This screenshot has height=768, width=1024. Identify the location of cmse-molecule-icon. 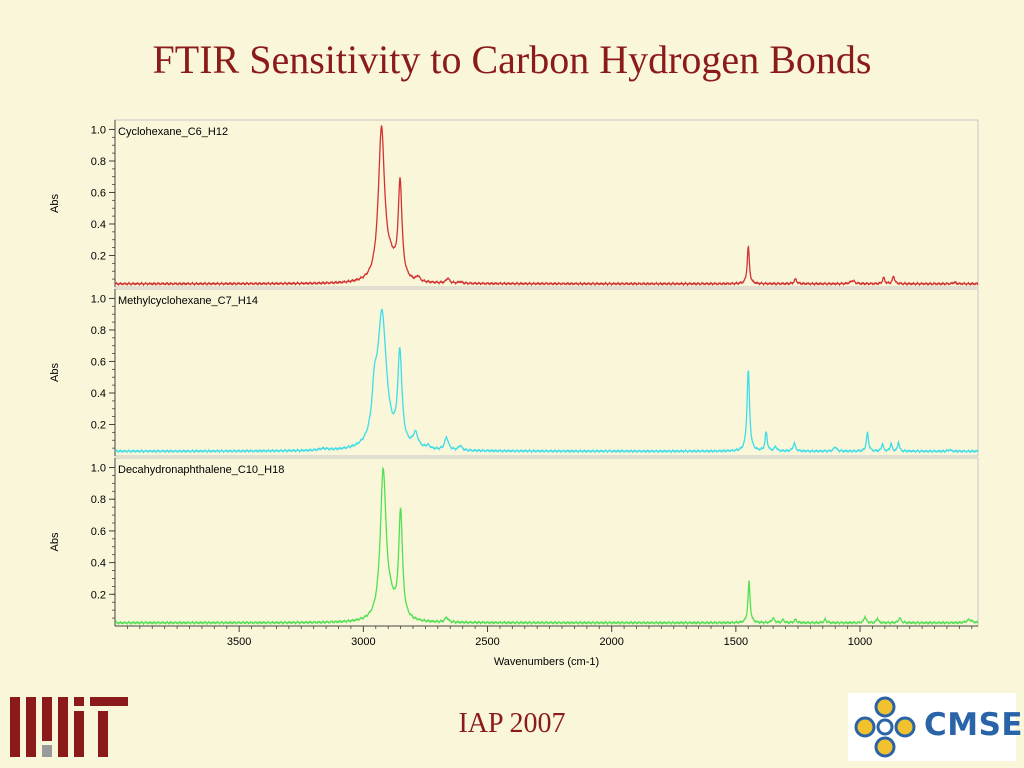
(885, 727).